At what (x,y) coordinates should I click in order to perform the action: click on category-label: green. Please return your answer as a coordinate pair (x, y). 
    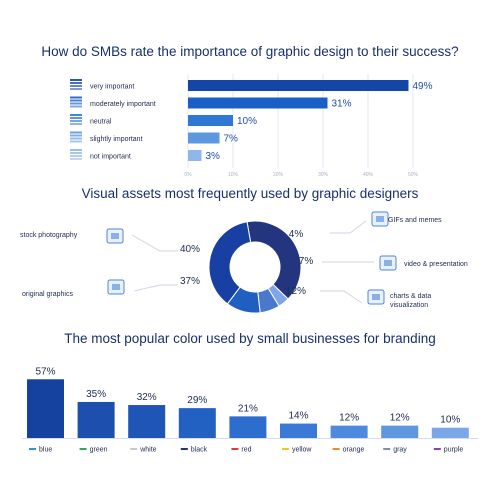
    Looking at the image, I should click on (99, 450).